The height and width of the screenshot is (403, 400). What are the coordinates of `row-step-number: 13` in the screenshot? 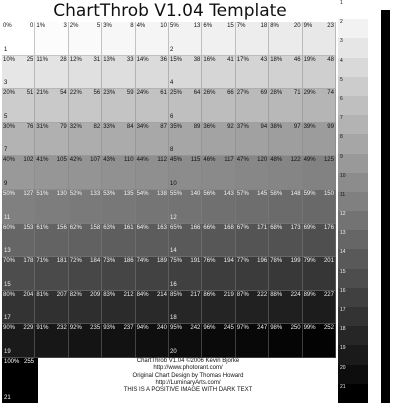 It's located at (7, 251).